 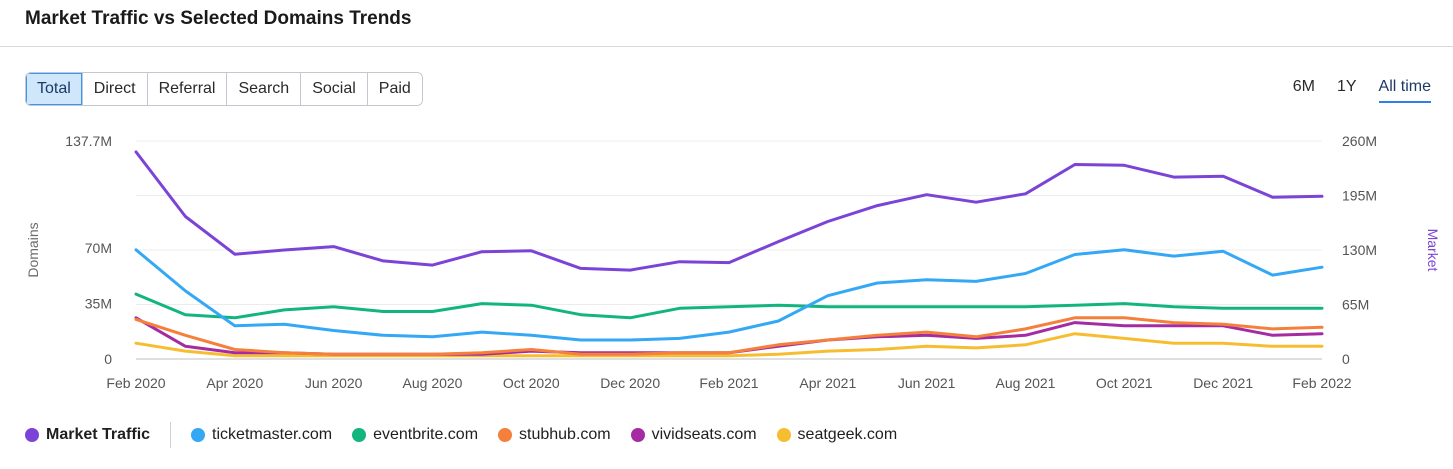 I want to click on legend-dot-stubhub, so click(x=505, y=435).